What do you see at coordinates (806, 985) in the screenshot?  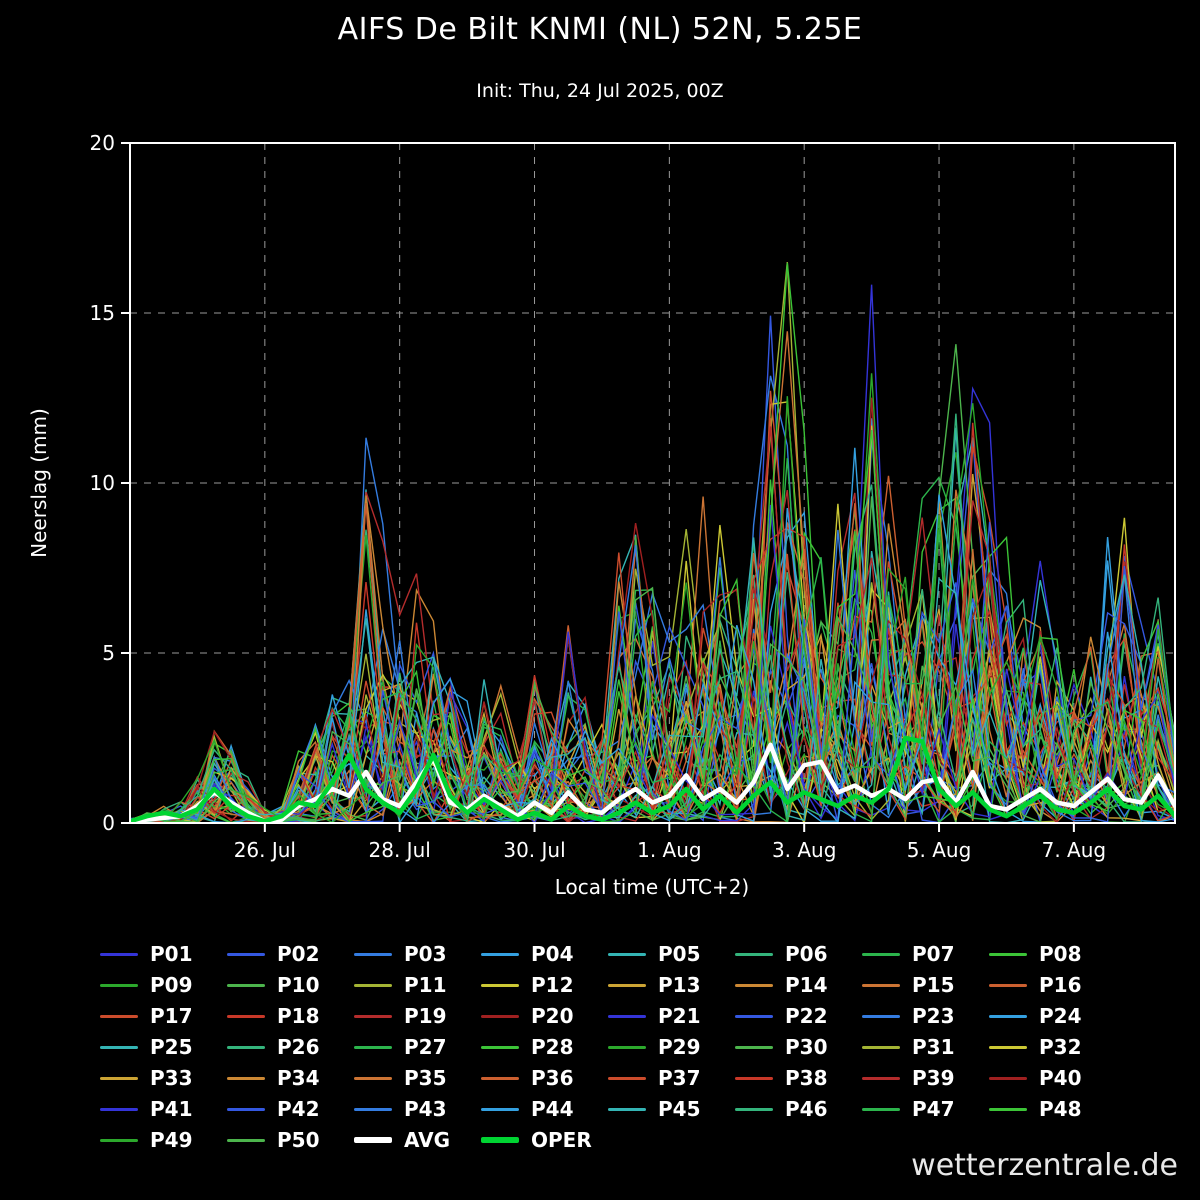 I see `legend-label: P14` at bounding box center [806, 985].